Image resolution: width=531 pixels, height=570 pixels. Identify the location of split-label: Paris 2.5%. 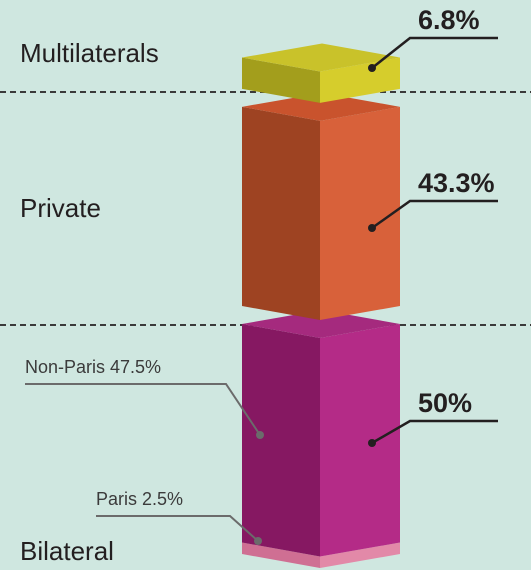
(139, 499).